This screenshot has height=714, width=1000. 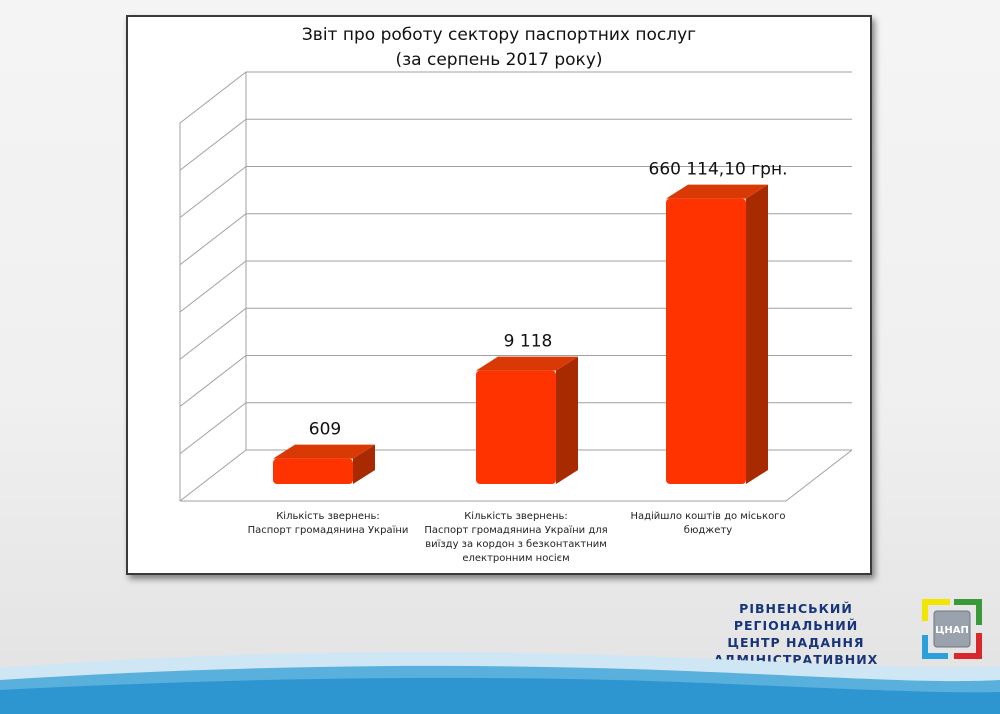 I want to click on value-label-2: 9 118, so click(x=528, y=342).